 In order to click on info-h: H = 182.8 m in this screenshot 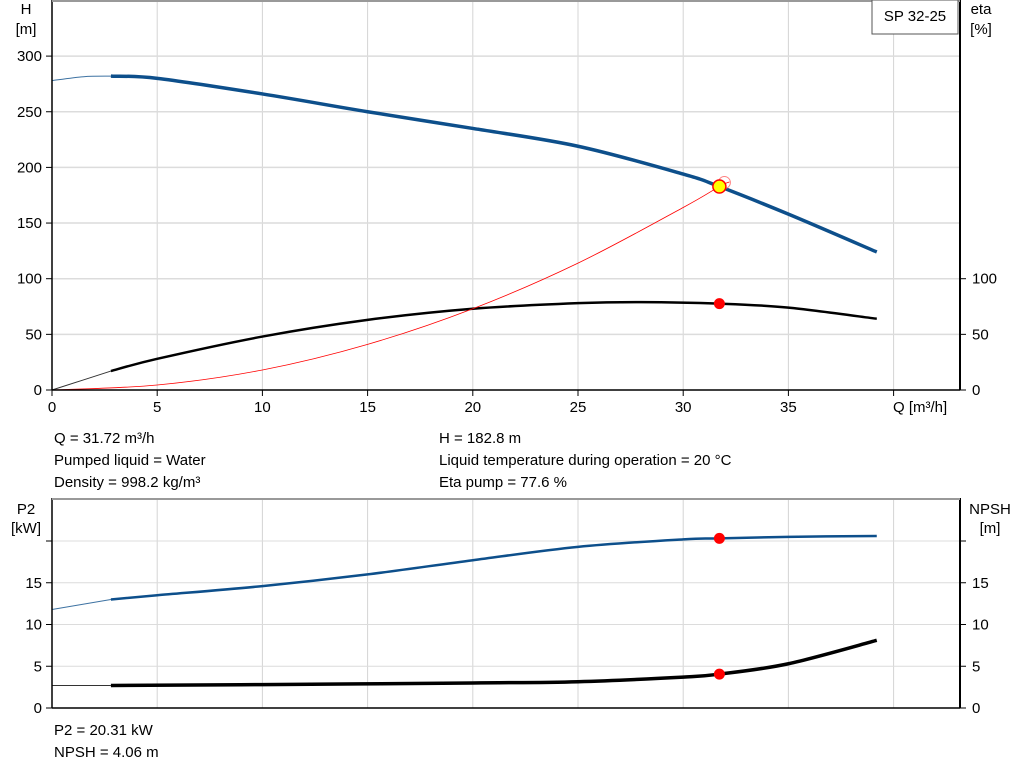, I will do `click(480, 438)`.